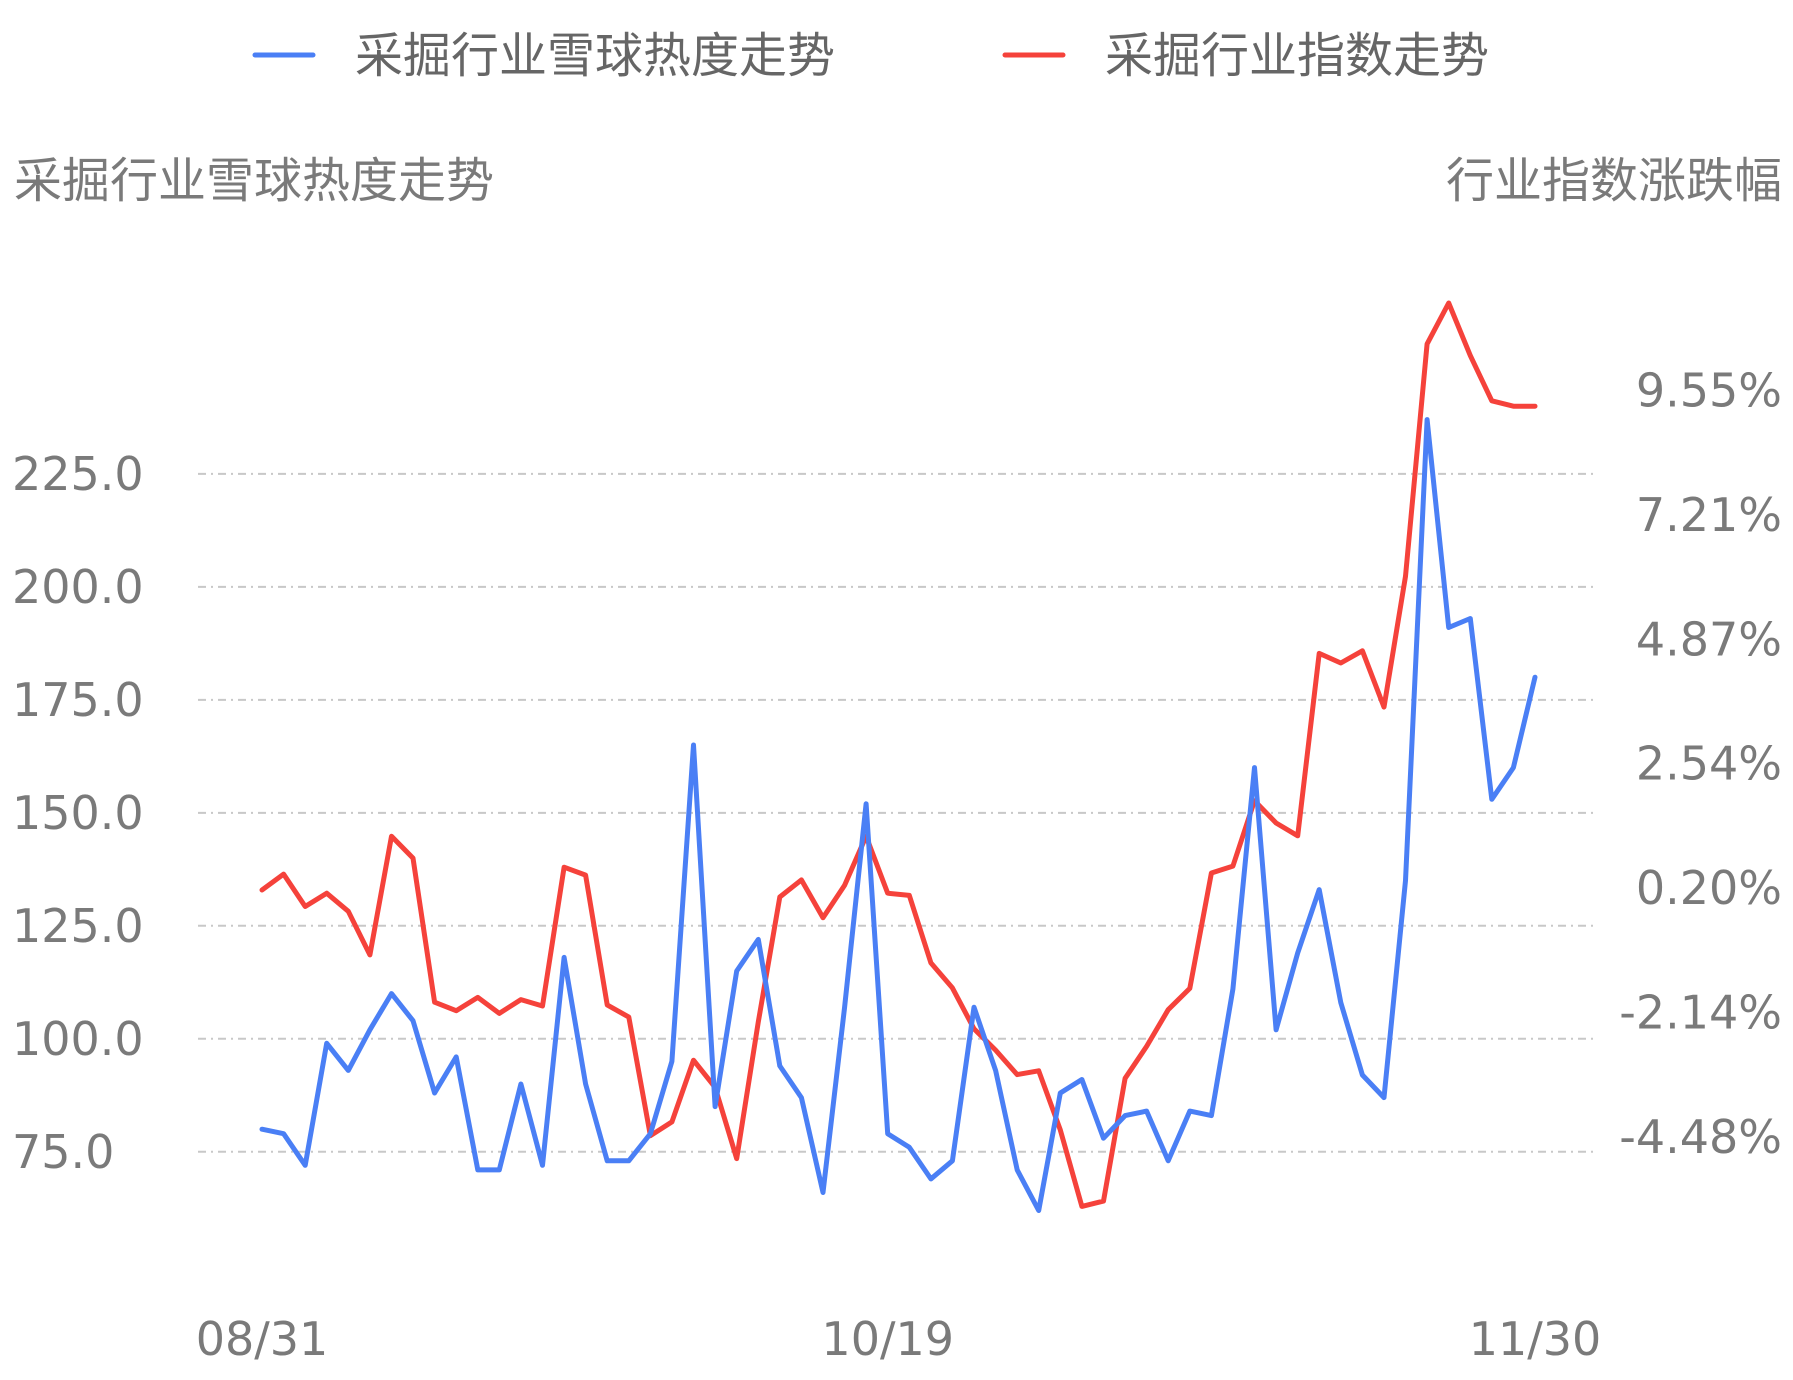  What do you see at coordinates (870, 56) in the screenshot?
I see `legend: 采掘行业雪球热度走势 采掘行业指数走势` at bounding box center [870, 56].